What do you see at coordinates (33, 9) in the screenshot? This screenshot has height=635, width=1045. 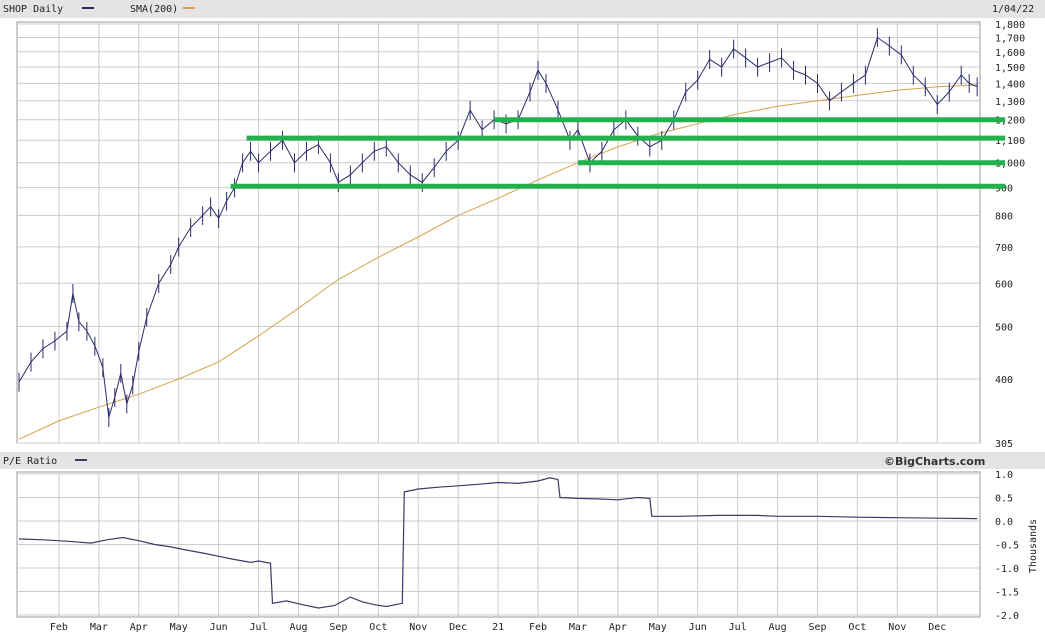 I see `symbol-label: SHOP Daily` at bounding box center [33, 9].